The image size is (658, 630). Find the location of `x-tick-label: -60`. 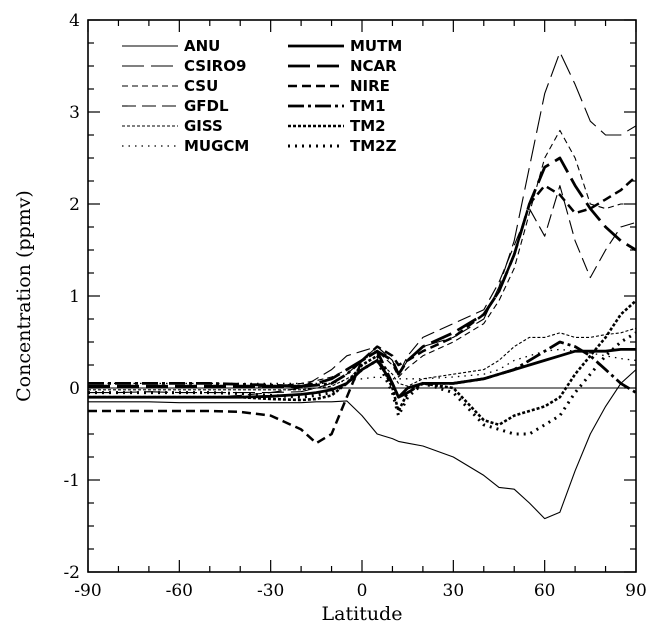

x-tick-label: -60 is located at coordinates (179, 591).